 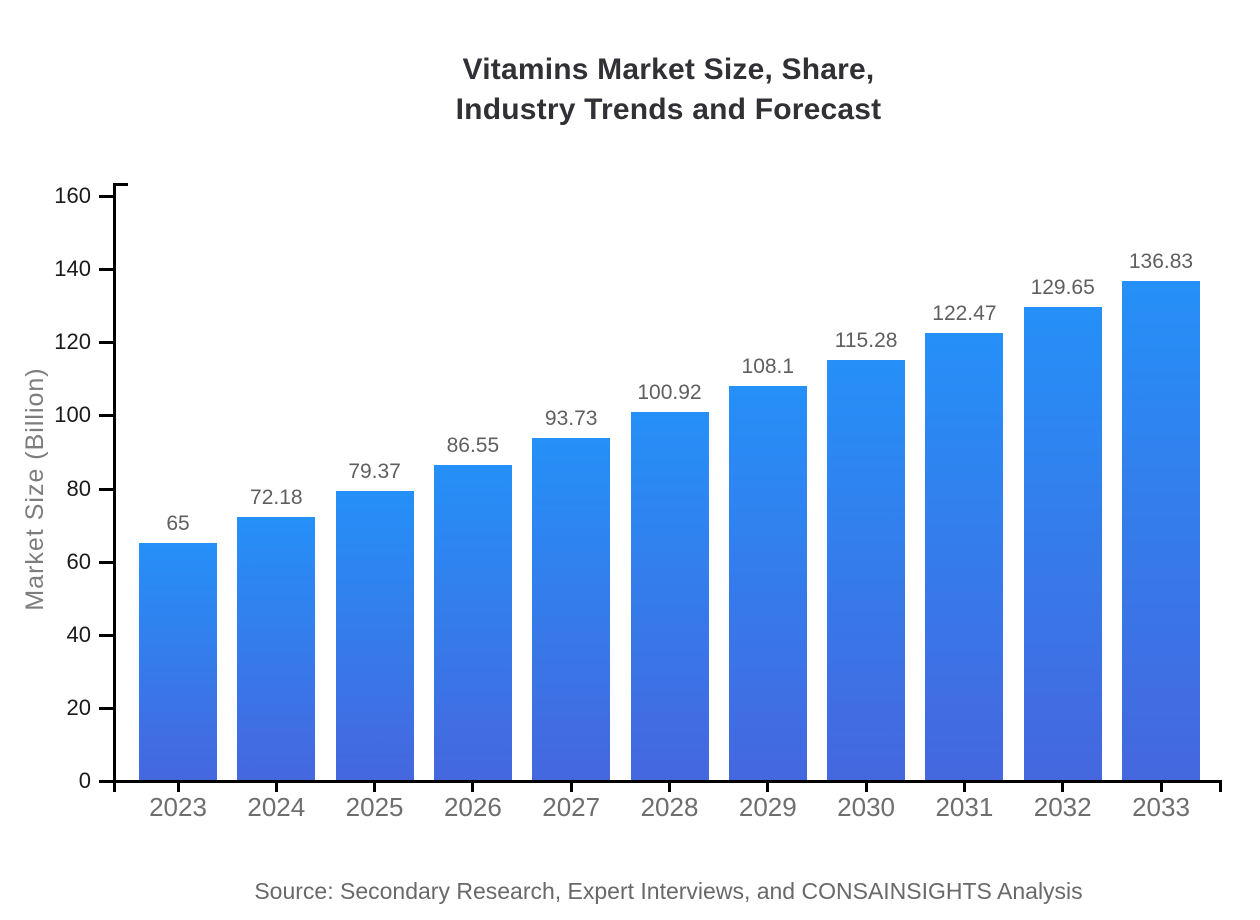 What do you see at coordinates (668, 69) in the screenshot?
I see `chart-title-line1: Vitamins Market Size, Share,` at bounding box center [668, 69].